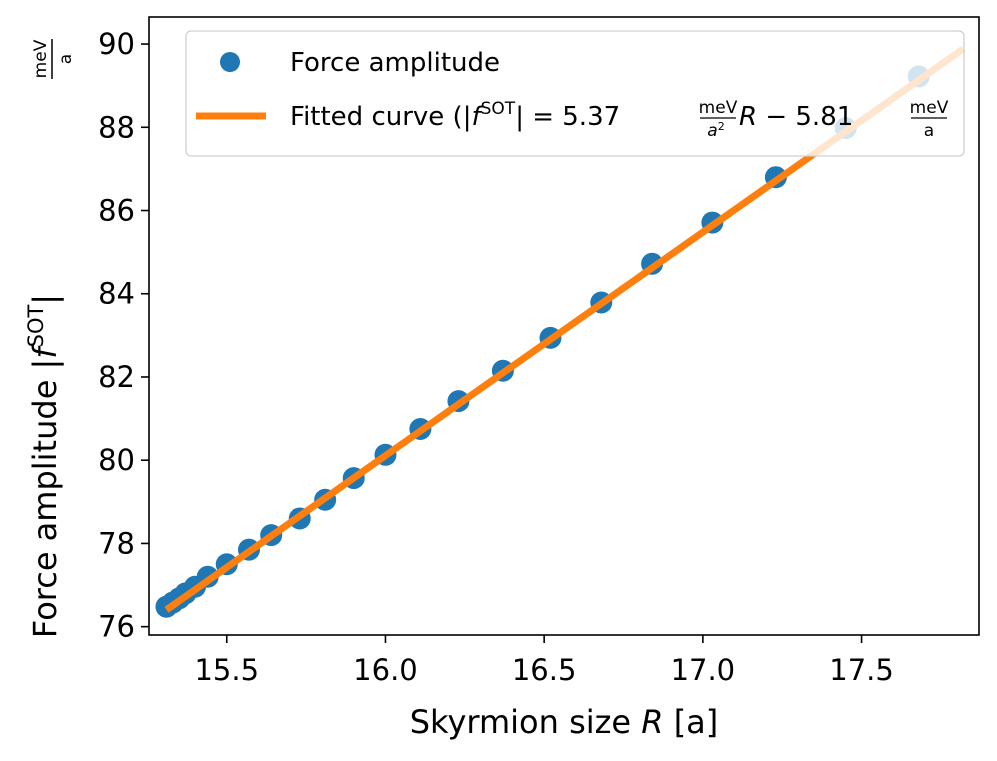  What do you see at coordinates (929, 131) in the screenshot?
I see `legend-frac2-den: a` at bounding box center [929, 131].